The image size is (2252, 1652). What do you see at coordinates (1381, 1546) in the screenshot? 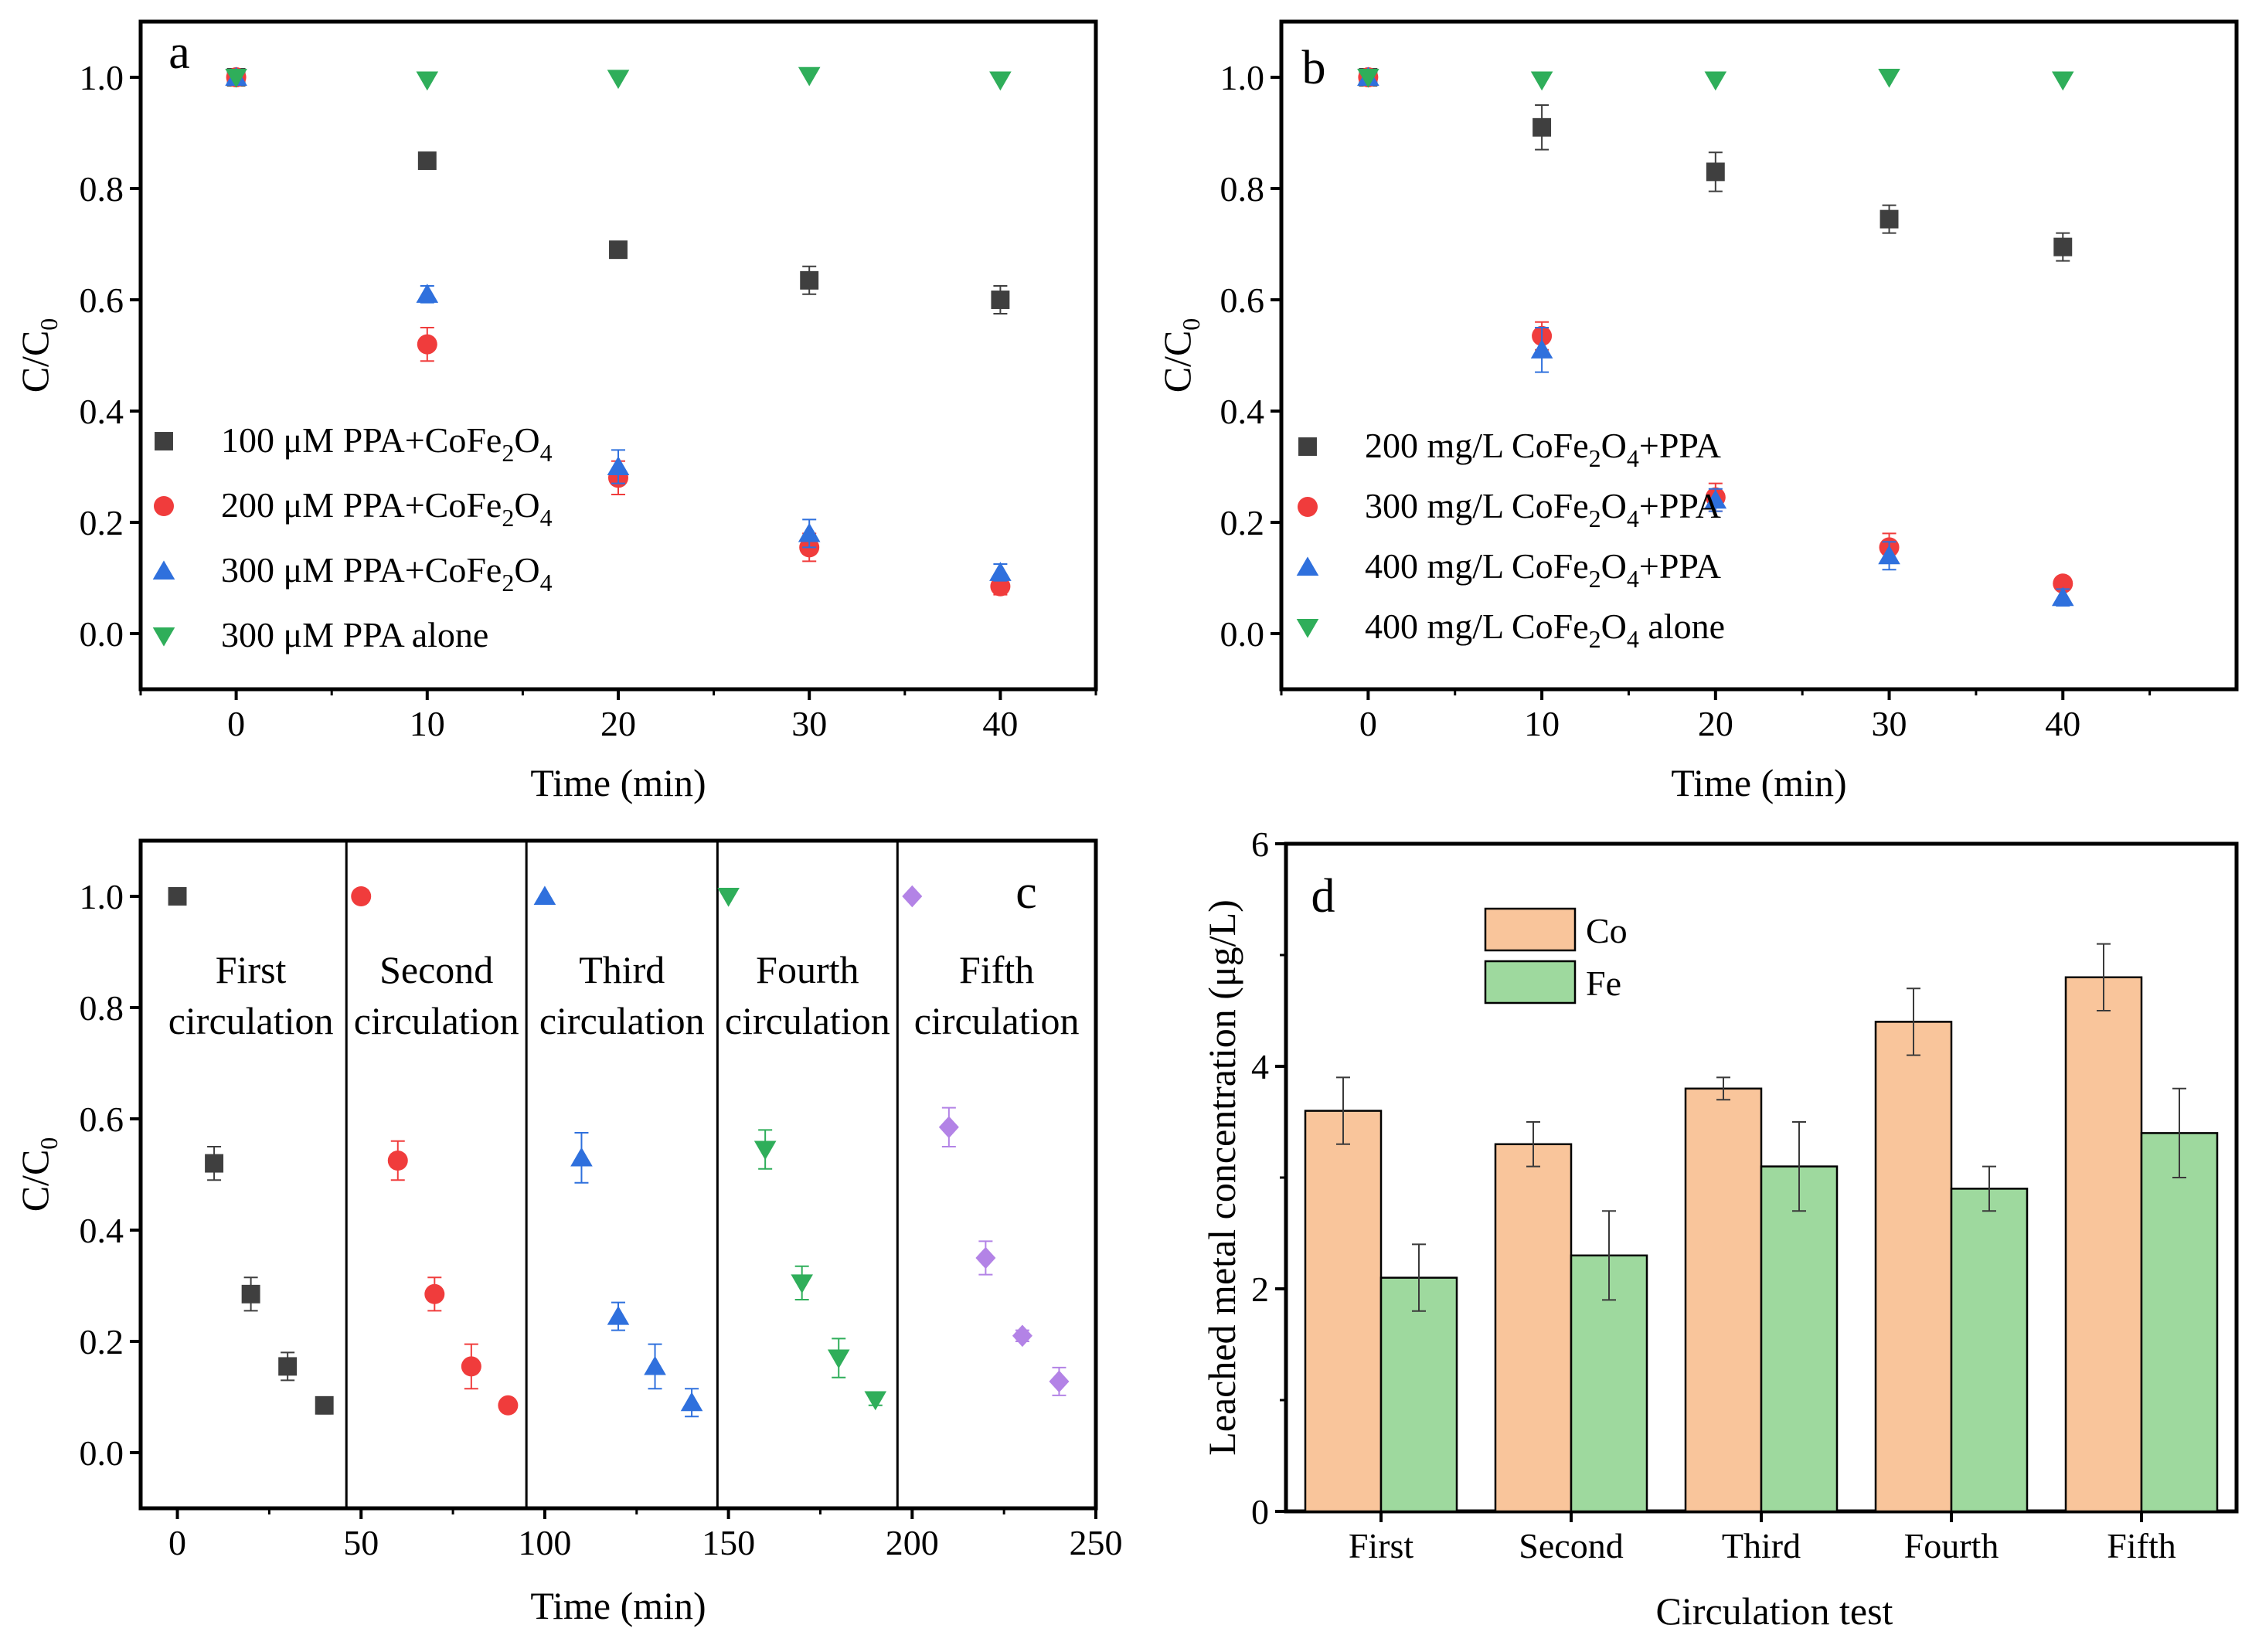
I see `x-category-label: First` at bounding box center [1381, 1546].